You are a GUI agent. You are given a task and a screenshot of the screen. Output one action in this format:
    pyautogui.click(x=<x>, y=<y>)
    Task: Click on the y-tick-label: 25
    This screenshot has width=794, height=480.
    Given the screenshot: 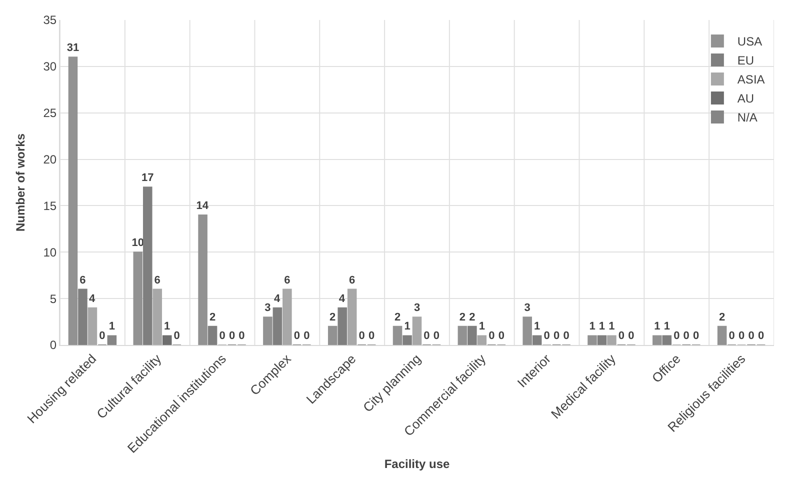 What is the action you would take?
    pyautogui.click(x=50, y=113)
    